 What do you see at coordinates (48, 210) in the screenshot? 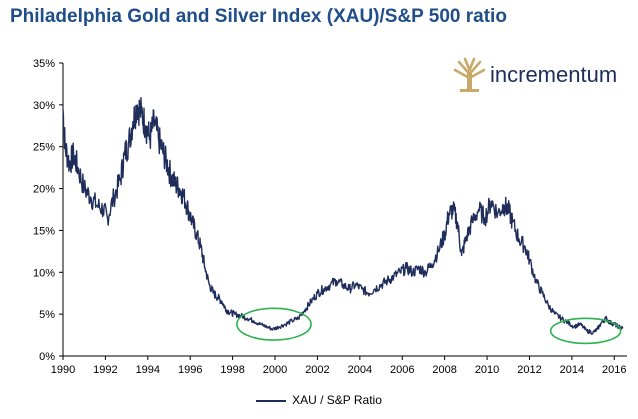
I see `y-tick-labels: 0% 5% 10% 15% 20% 25% 30% 35%` at bounding box center [48, 210].